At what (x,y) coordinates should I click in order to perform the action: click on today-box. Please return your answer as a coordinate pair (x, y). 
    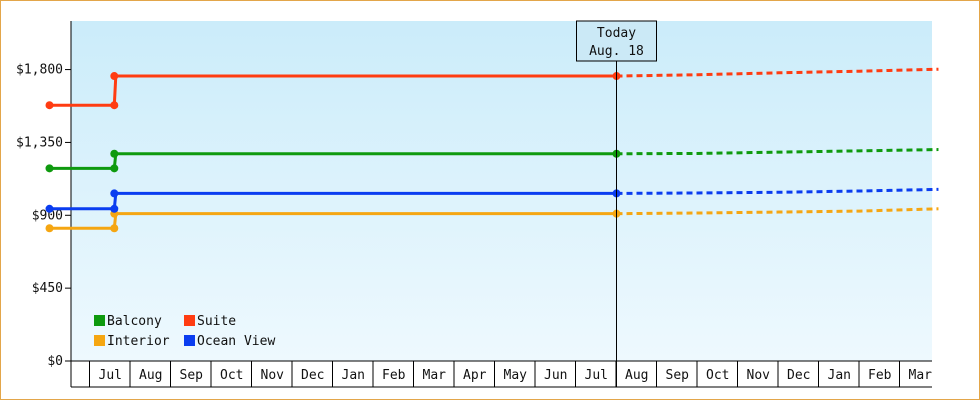
    Looking at the image, I should click on (616, 41).